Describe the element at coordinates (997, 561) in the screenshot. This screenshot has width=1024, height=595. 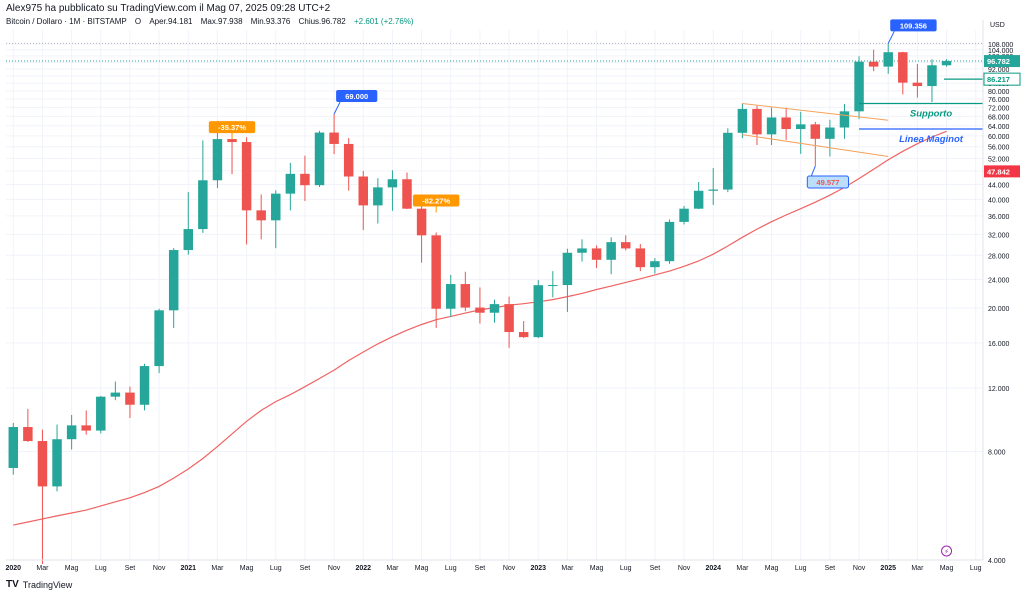
I see `y-tick-label: 4.000` at that location.